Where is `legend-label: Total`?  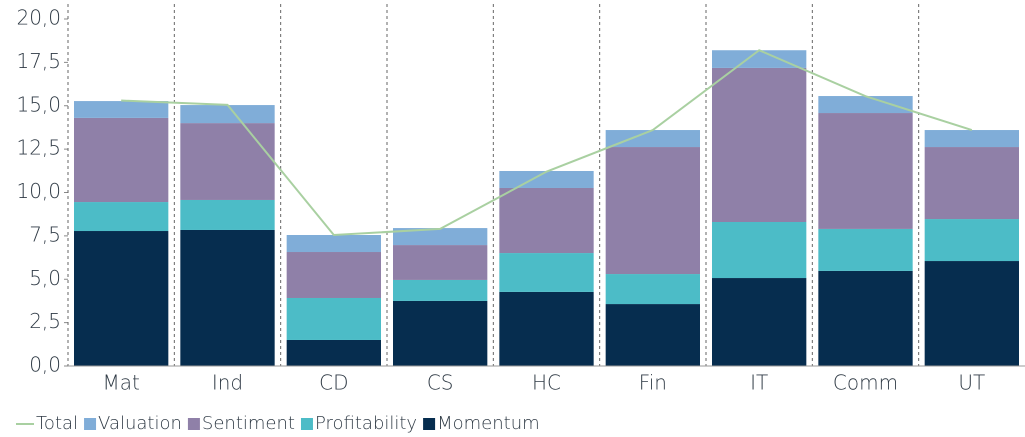
legend-label: Total is located at coordinates (57, 423).